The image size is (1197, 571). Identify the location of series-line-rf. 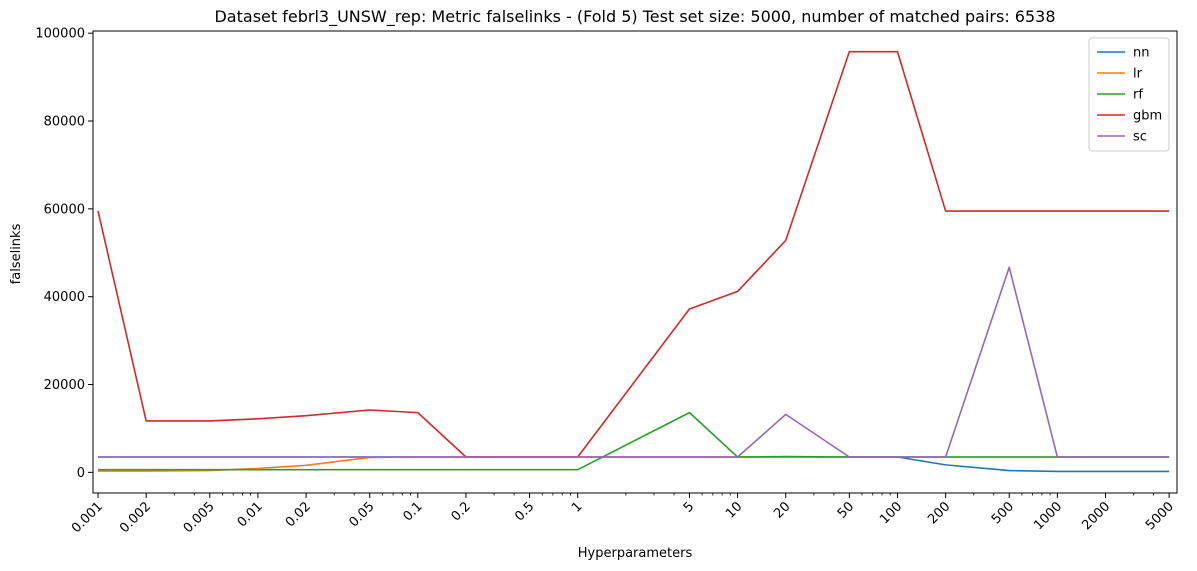
(634, 441).